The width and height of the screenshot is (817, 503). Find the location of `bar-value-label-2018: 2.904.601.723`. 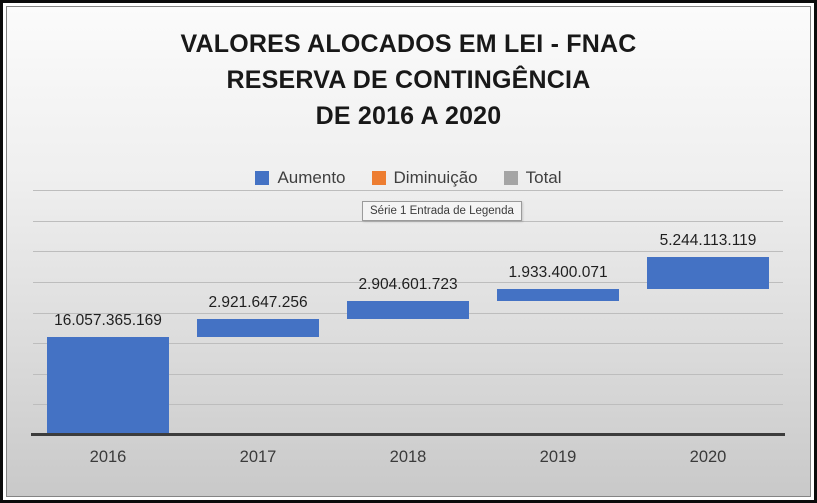

bar-value-label-2018: 2.904.601.723 is located at coordinates (408, 284).